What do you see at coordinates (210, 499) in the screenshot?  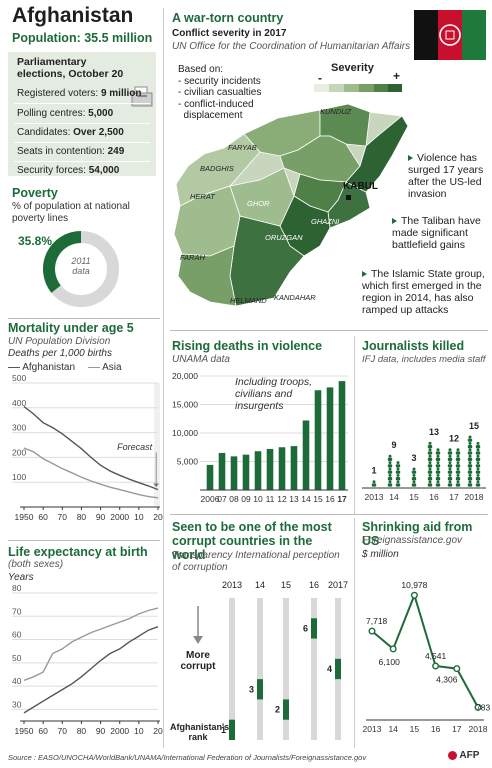 I see `x-tick-label: 2006` at bounding box center [210, 499].